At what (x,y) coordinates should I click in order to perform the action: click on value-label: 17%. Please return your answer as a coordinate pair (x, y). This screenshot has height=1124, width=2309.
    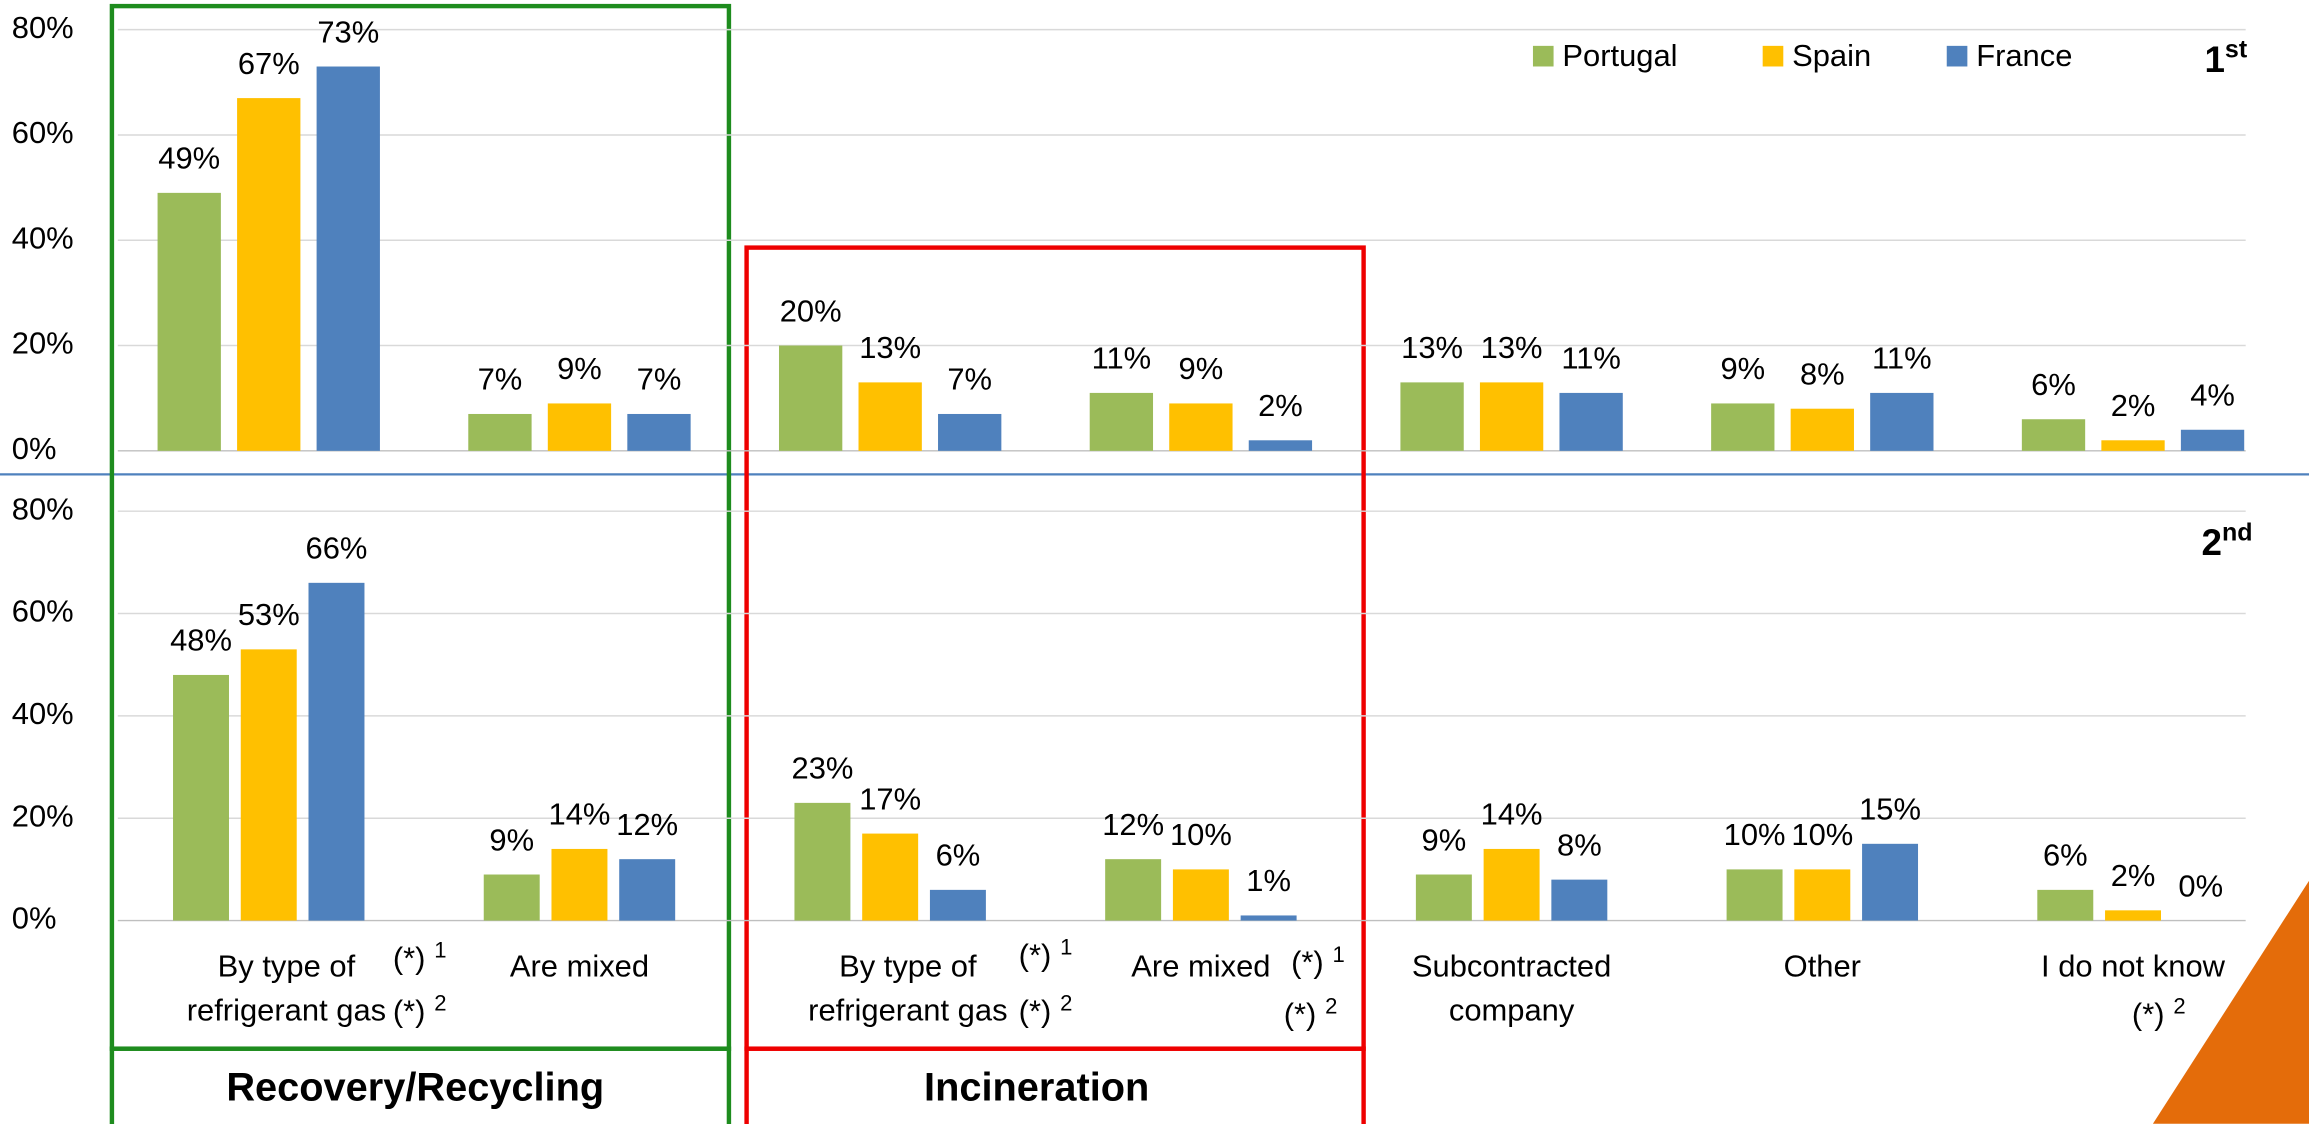
    Looking at the image, I should click on (890, 798).